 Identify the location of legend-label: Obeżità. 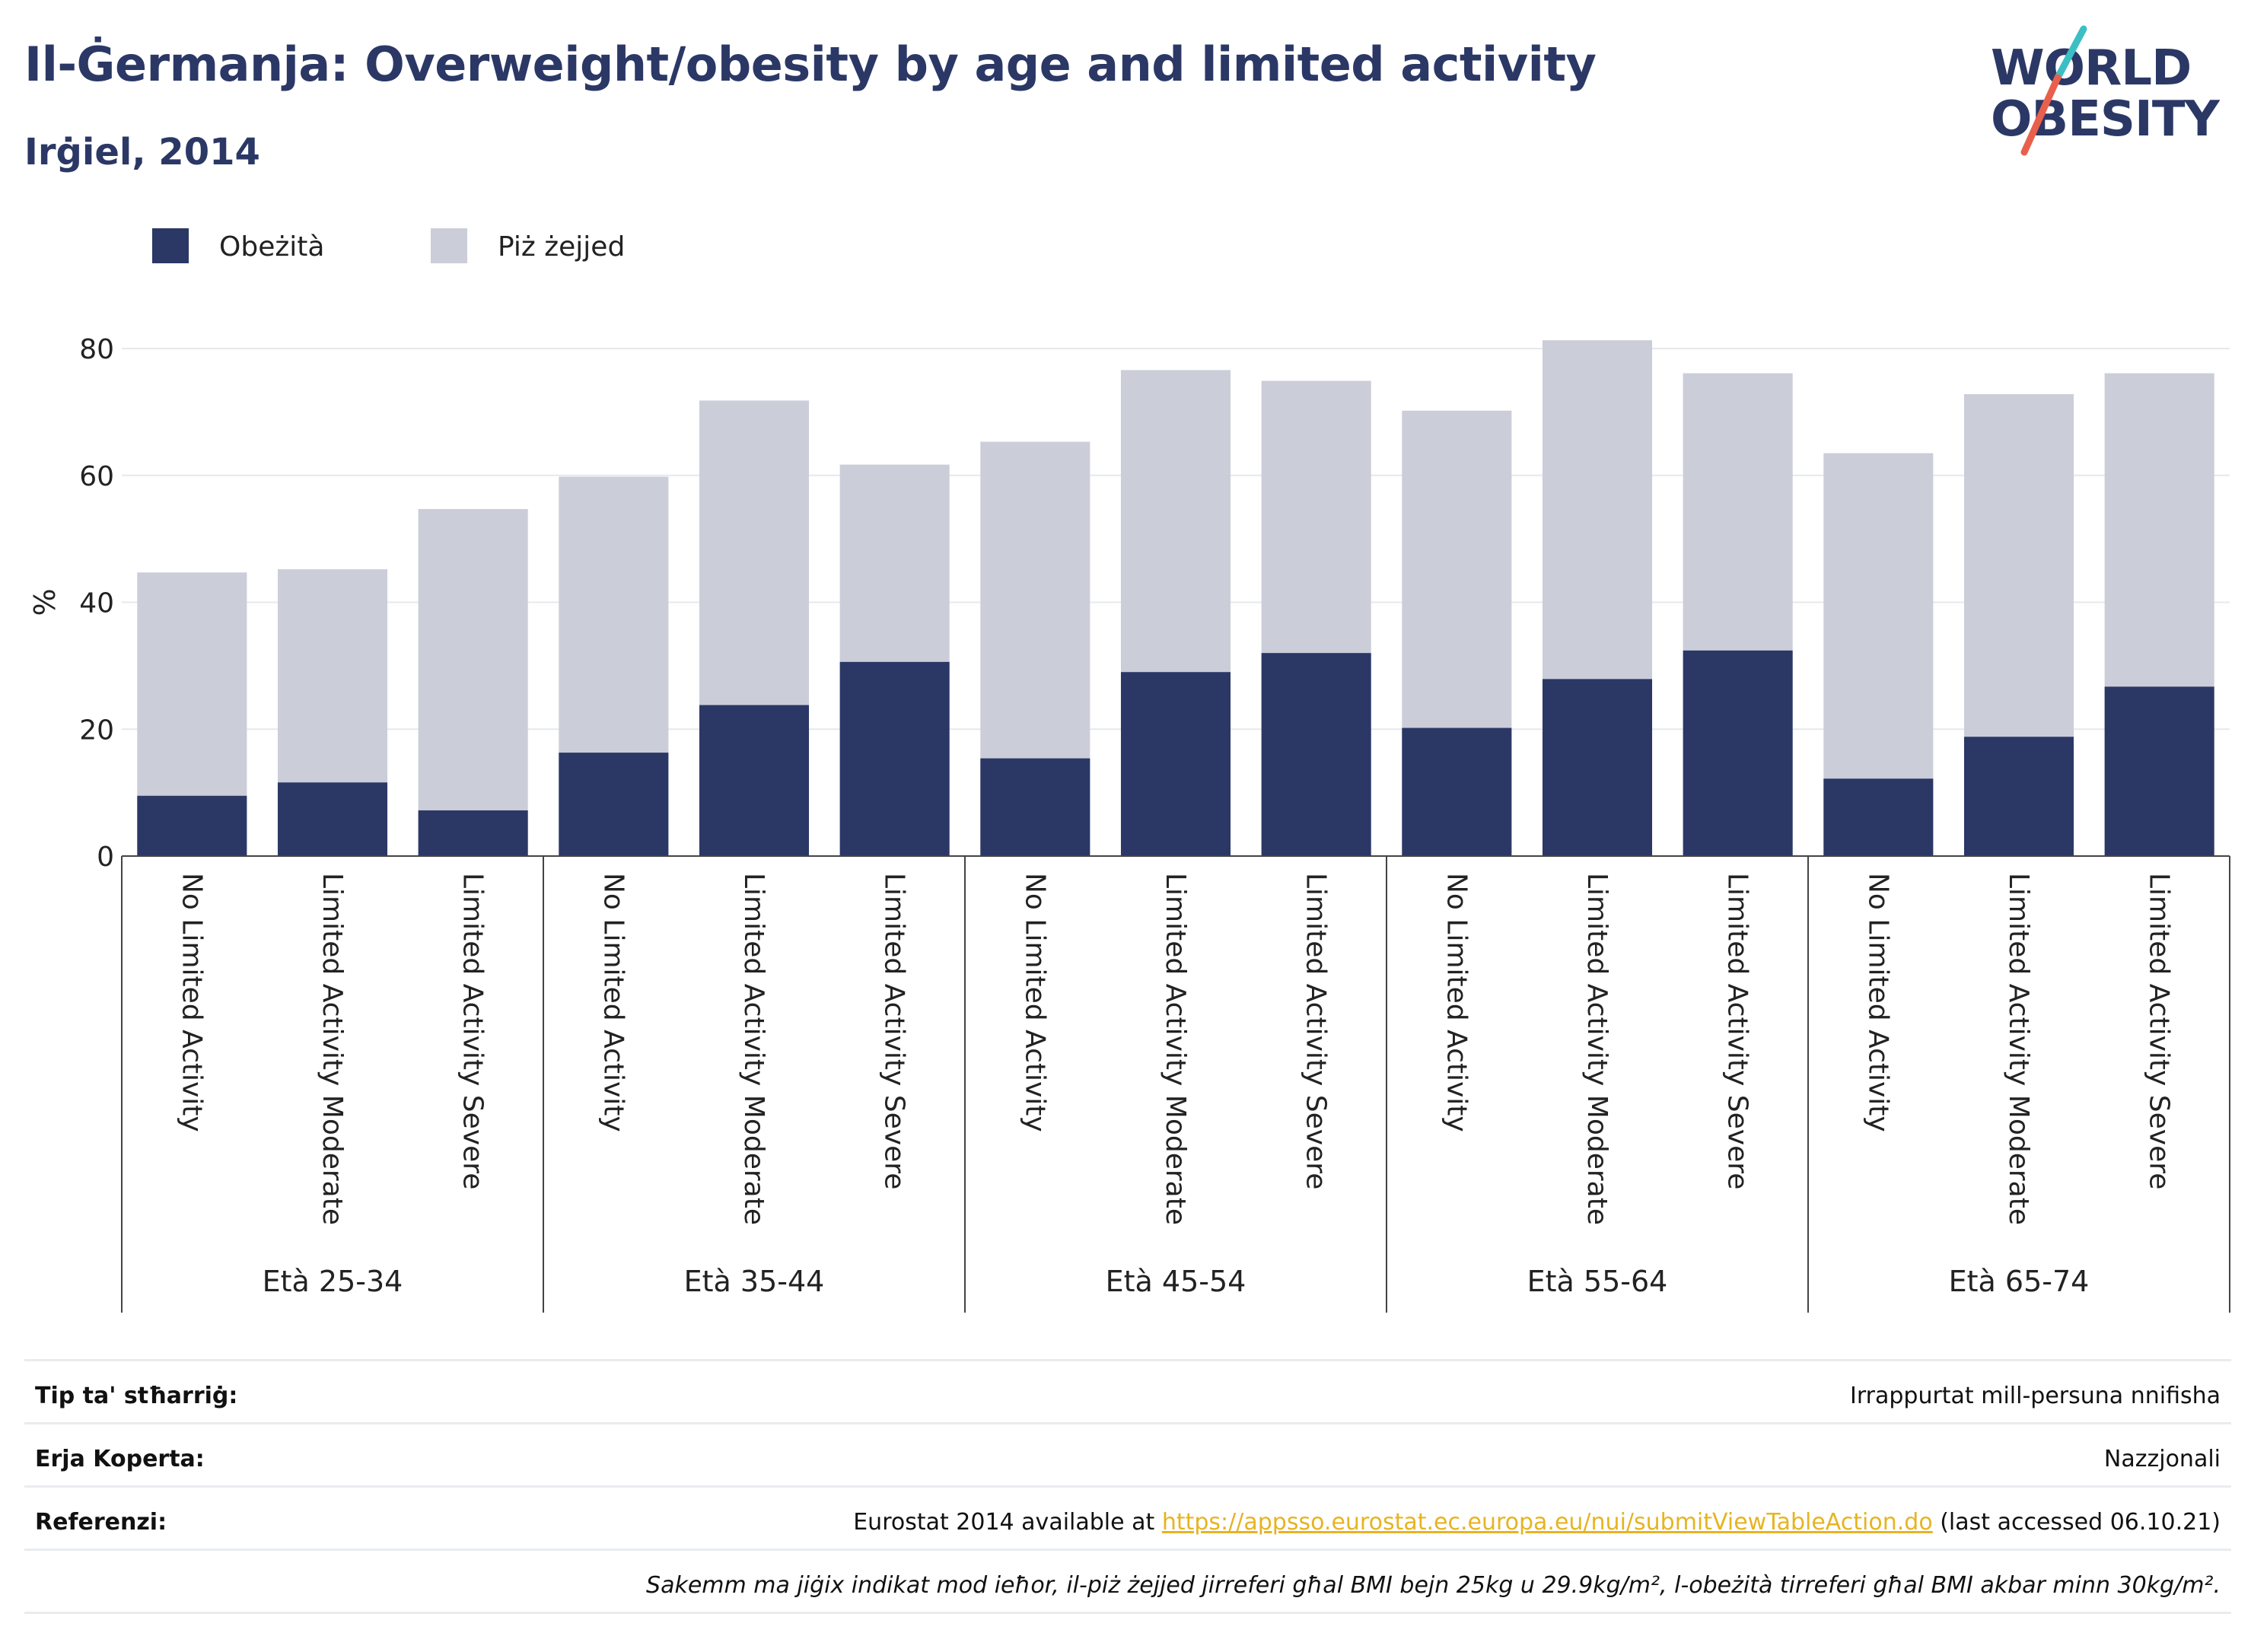
(271, 247).